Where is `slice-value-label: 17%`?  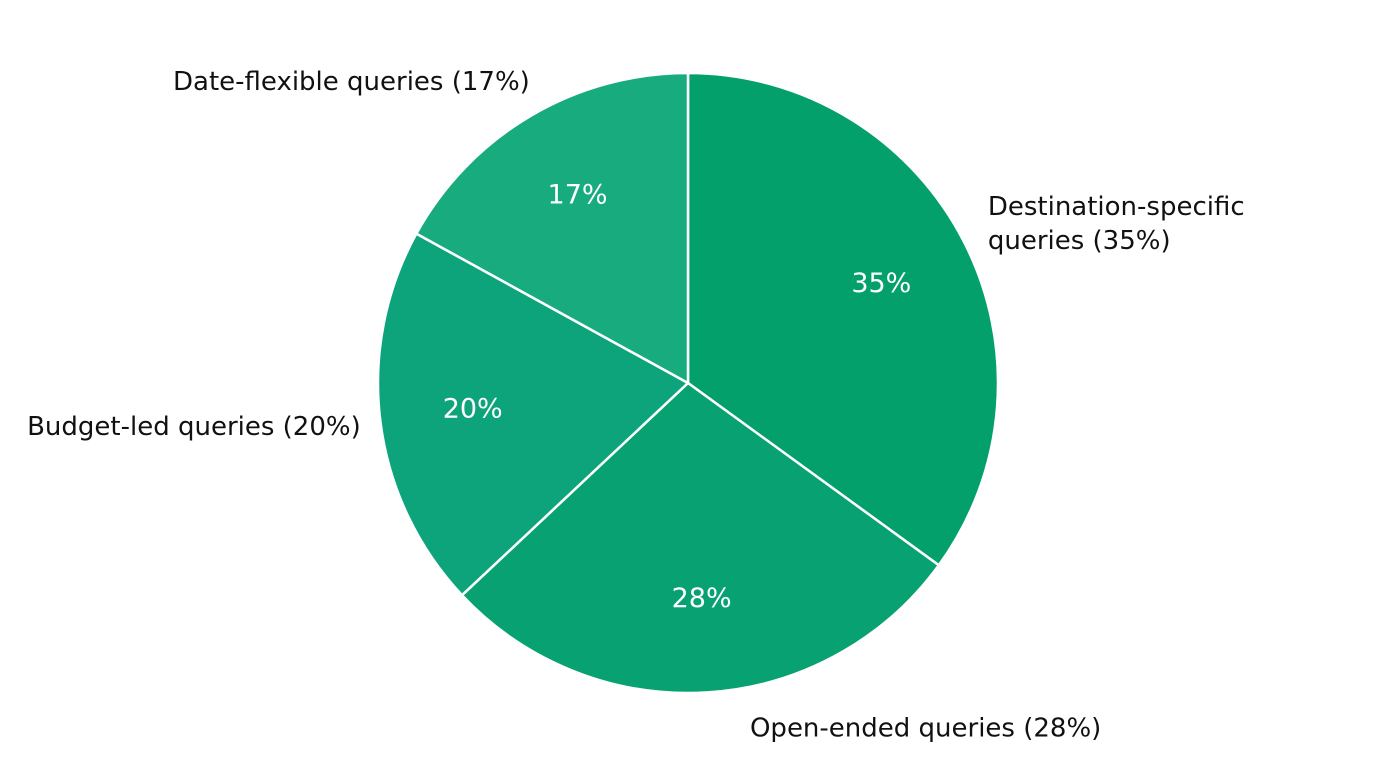 slice-value-label: 17% is located at coordinates (578, 195).